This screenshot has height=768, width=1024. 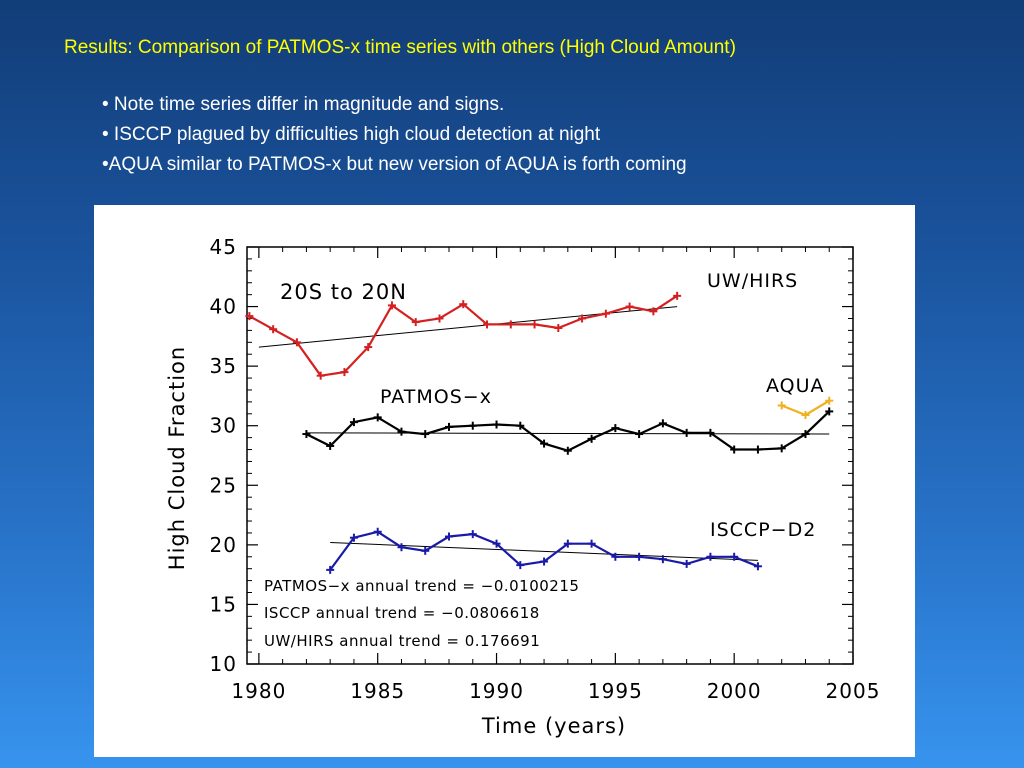 I want to click on uw-hirs-trend-line, so click(x=468, y=327).